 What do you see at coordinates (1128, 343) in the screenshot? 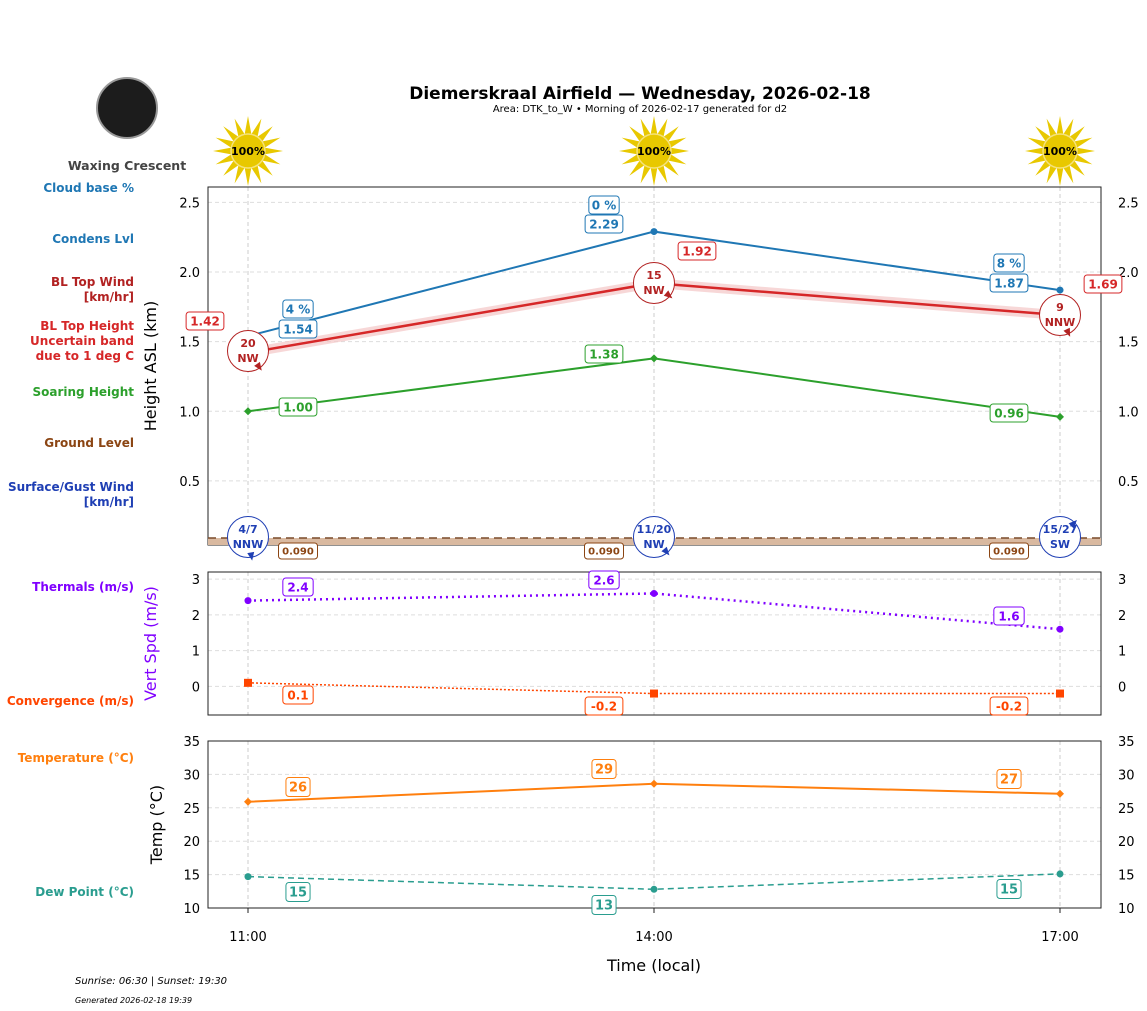
I see `y-tick-label-right: 1.5` at bounding box center [1128, 343].